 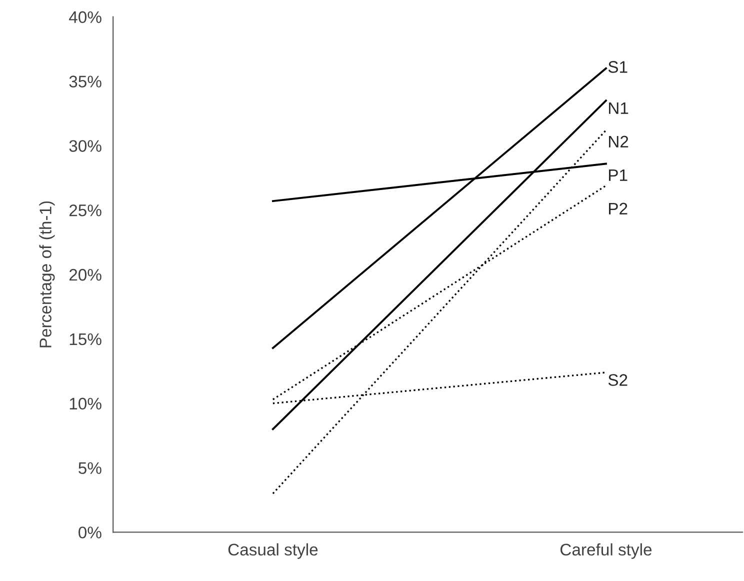 I want to click on y-tick-label: 5%, so click(x=90, y=468).